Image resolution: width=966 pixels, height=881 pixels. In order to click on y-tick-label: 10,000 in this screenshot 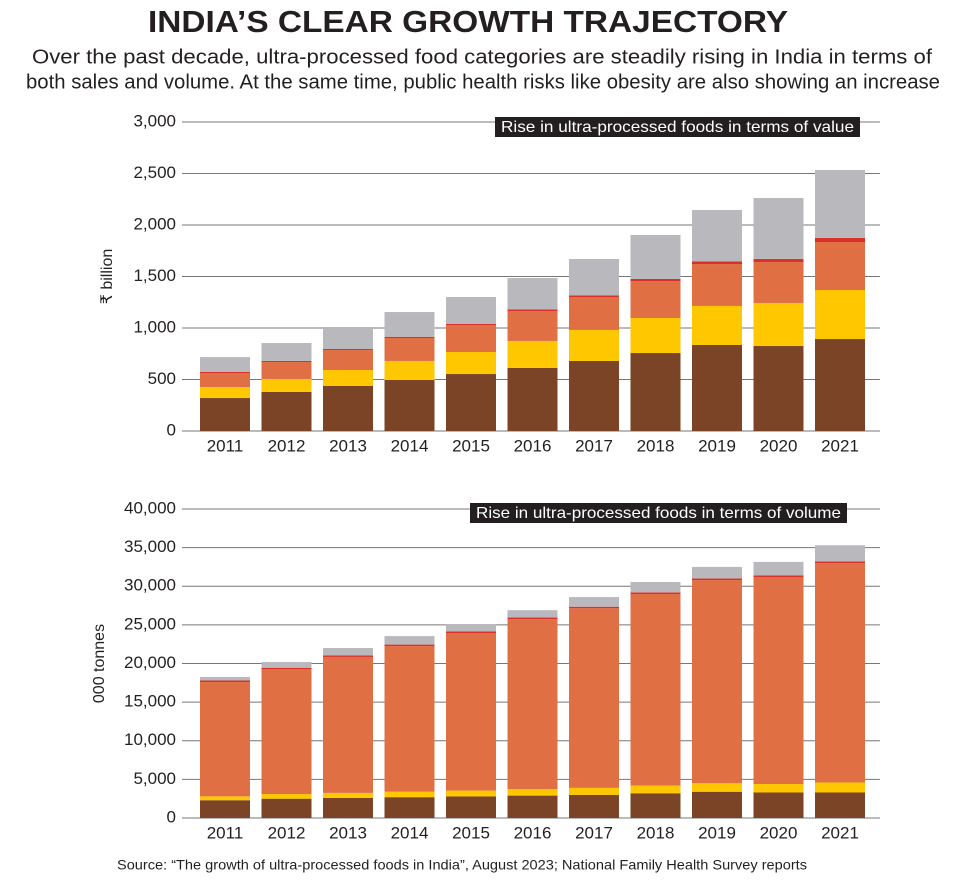, I will do `click(150, 739)`.